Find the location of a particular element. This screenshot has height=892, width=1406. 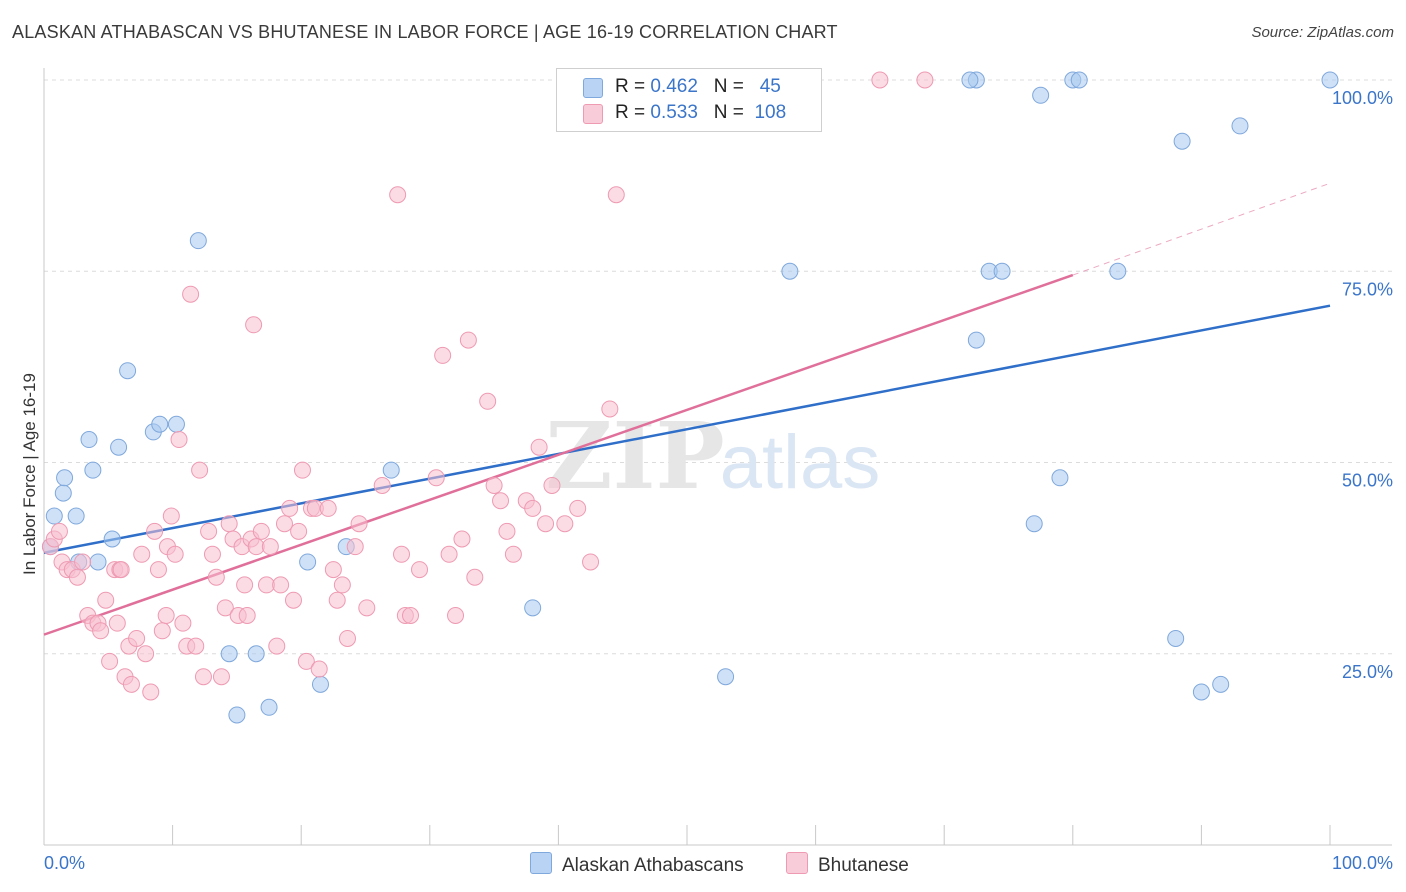

legend-swatch-bhutanese is located at coordinates (593, 114).